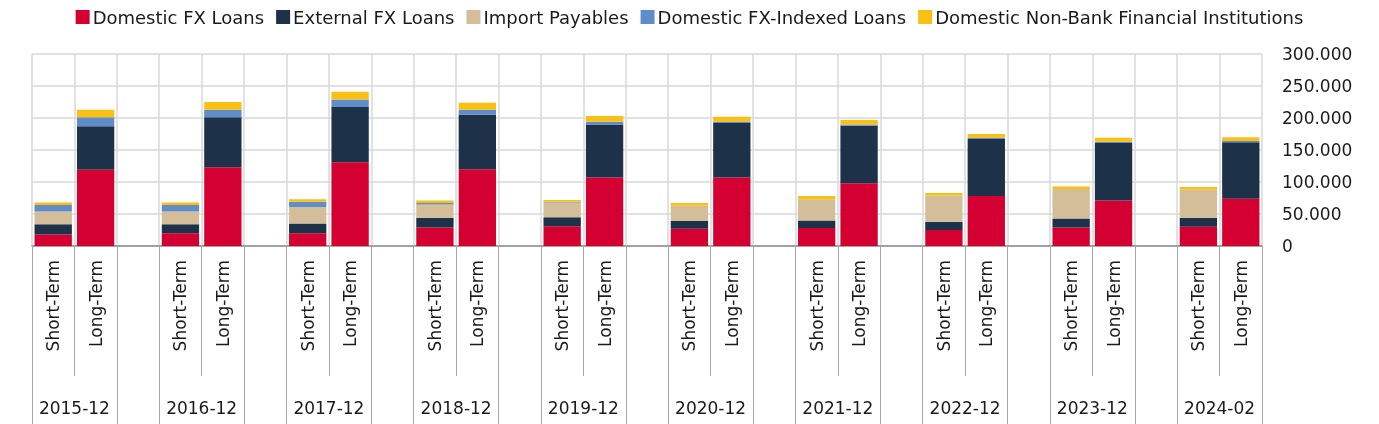 The width and height of the screenshot is (1379, 424). Describe the element at coordinates (1317, 54) in the screenshot. I see `y-tick-label: 300.000` at that location.